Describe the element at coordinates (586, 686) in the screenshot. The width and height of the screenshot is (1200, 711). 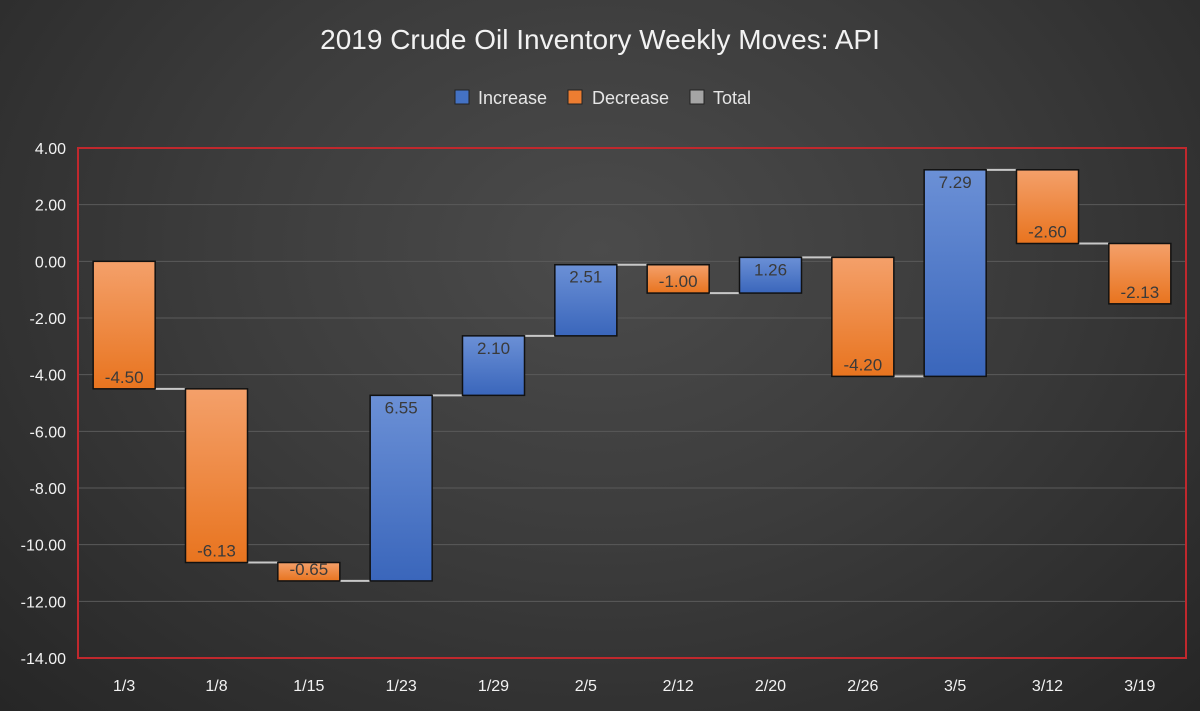
I see `x-tick-label: 2/5` at that location.